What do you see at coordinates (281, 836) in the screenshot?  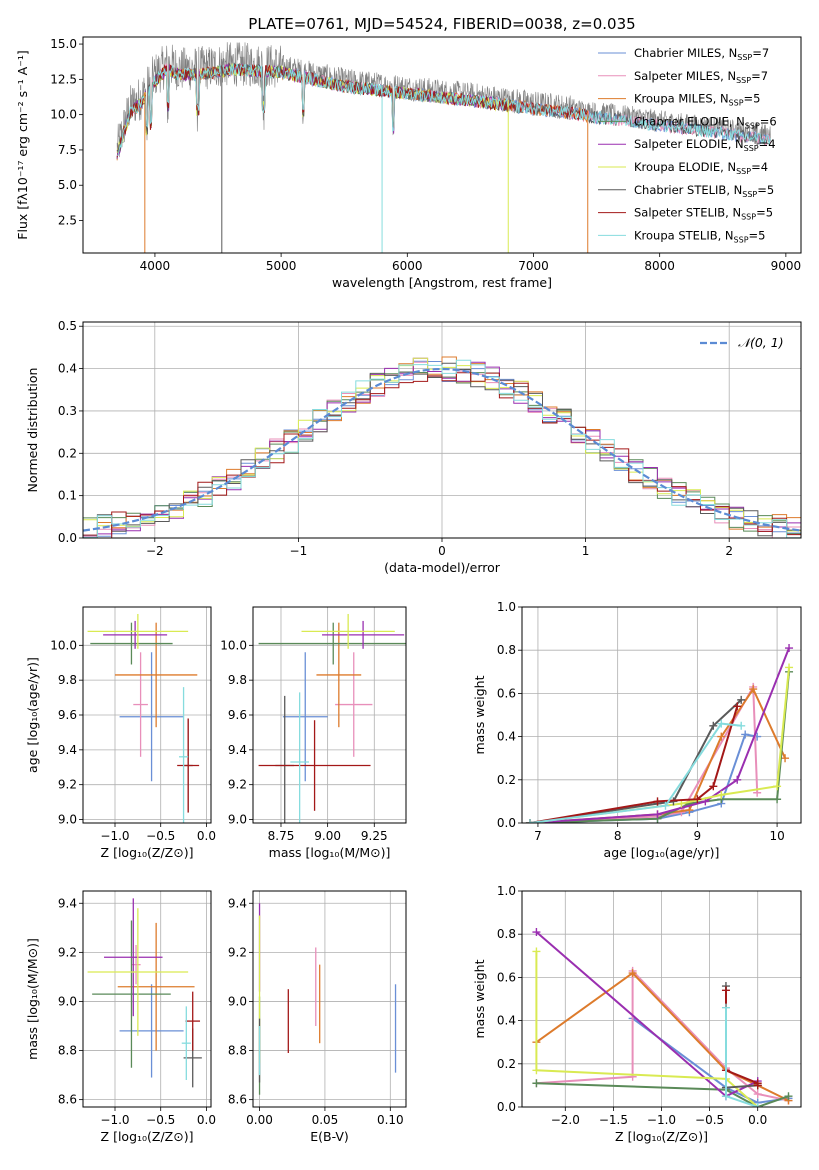 I see `x-tick-label: 8.75` at bounding box center [281, 836].